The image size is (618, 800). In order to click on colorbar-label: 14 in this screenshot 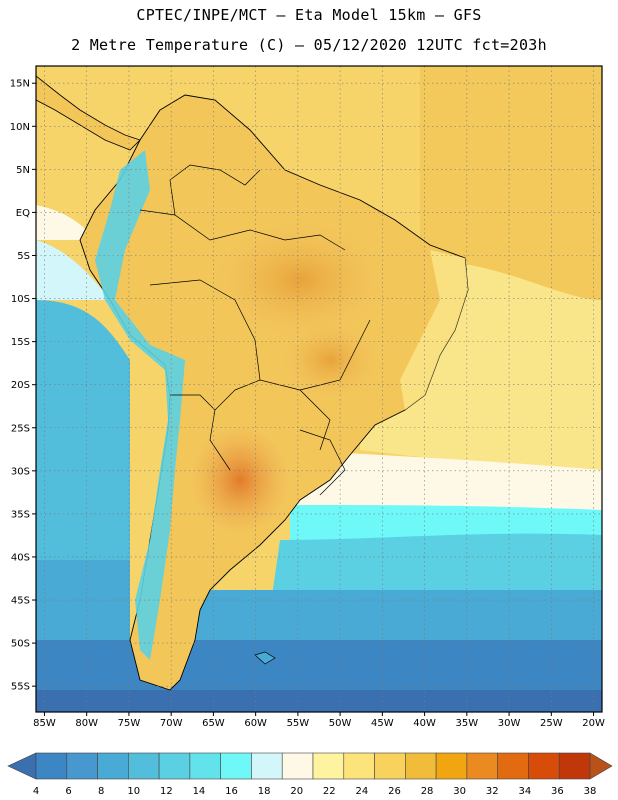, I will do `click(199, 791)`.